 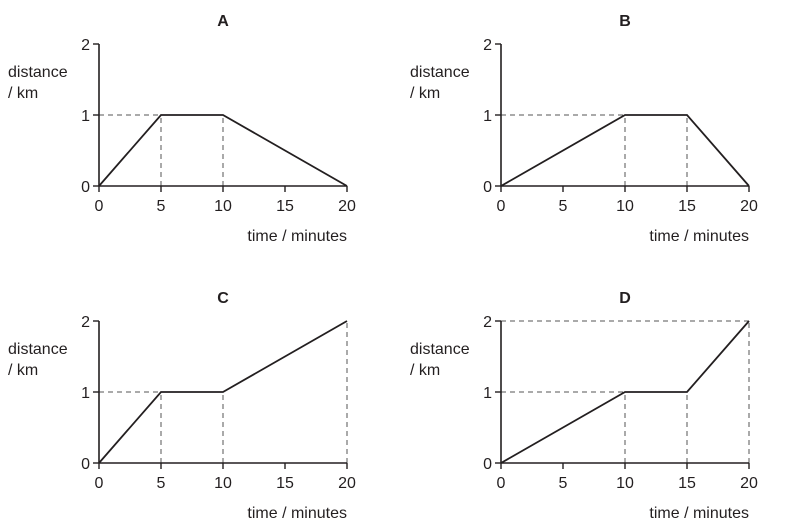 I want to click on chart-title: D, so click(x=625, y=298).